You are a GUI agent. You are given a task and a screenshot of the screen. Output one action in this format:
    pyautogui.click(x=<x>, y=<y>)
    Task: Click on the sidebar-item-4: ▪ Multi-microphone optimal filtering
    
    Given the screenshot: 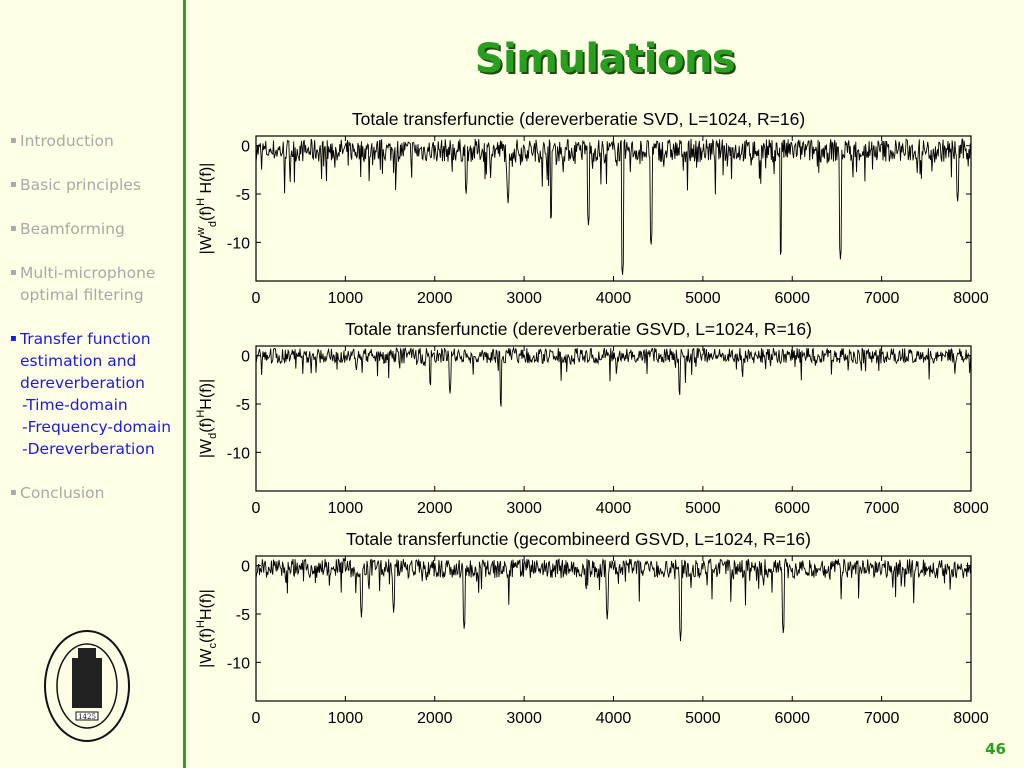 What is the action you would take?
    pyautogui.click(x=96, y=284)
    